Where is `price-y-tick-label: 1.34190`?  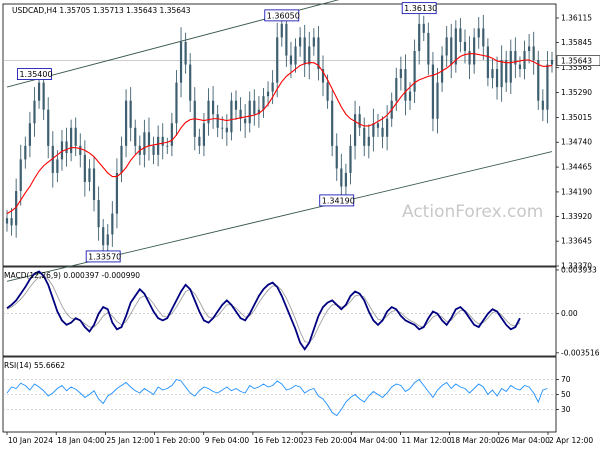
price-y-tick-label: 1.34190 is located at coordinates (576, 191).